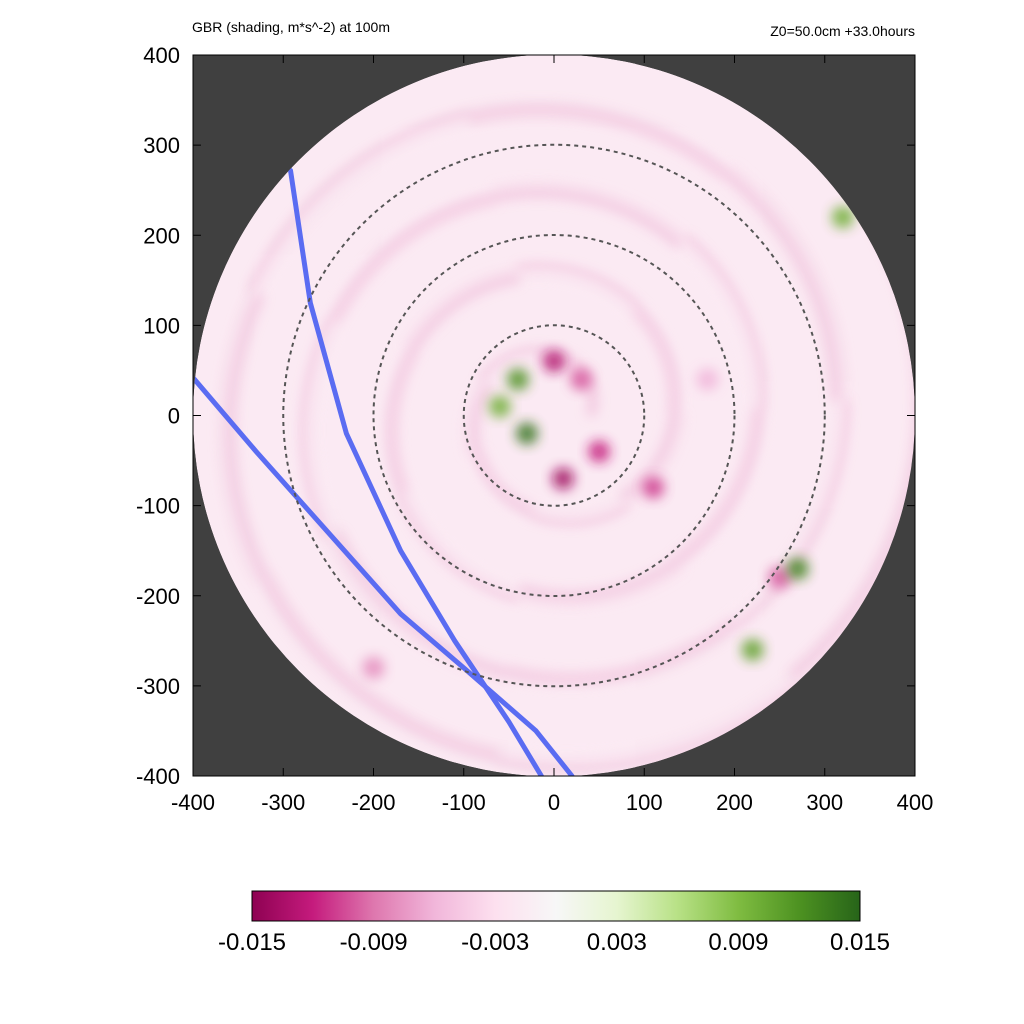 This screenshot has width=1024, height=1024. Describe the element at coordinates (554, 923) in the screenshot. I see `colorbar: -0.015 -0.009 -0.003 0.003 0.009 0.015` at that location.